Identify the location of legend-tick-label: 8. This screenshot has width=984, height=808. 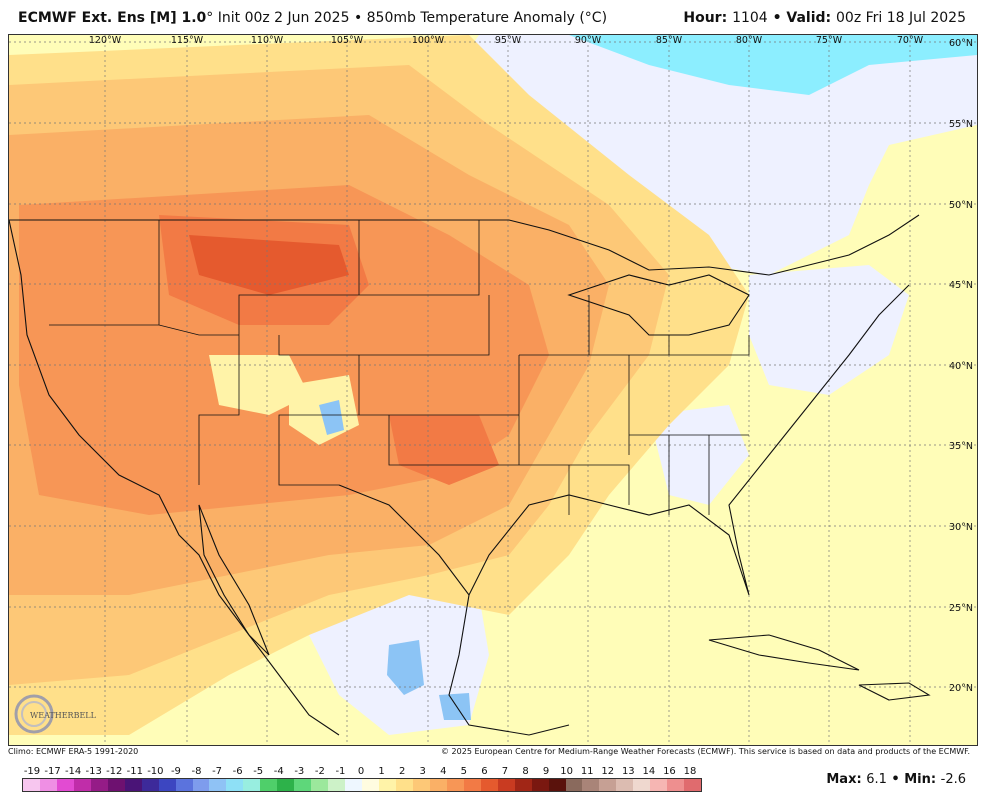
(525, 771).